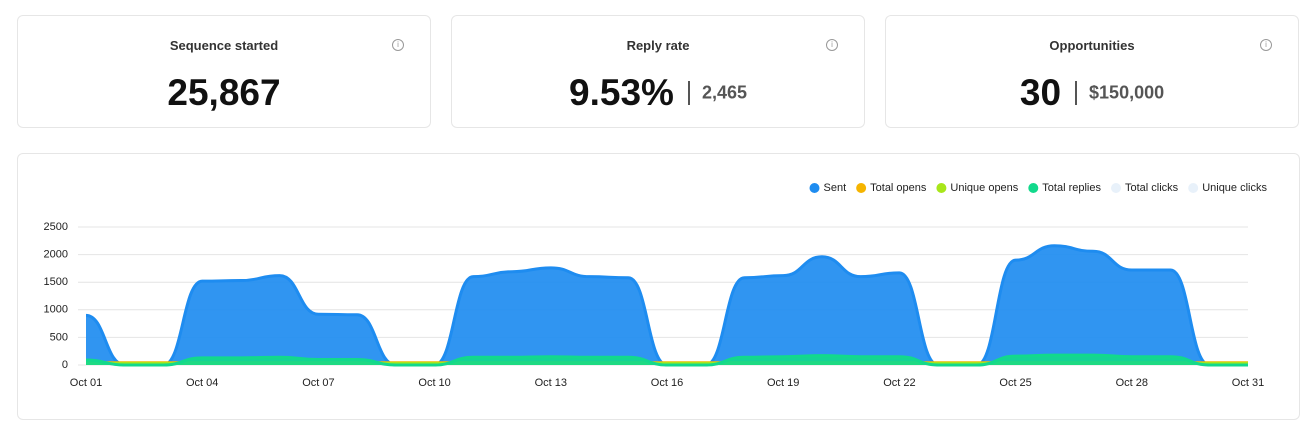 The image size is (1315, 433). Describe the element at coordinates (666, 360) in the screenshot. I see `area-line` at that location.